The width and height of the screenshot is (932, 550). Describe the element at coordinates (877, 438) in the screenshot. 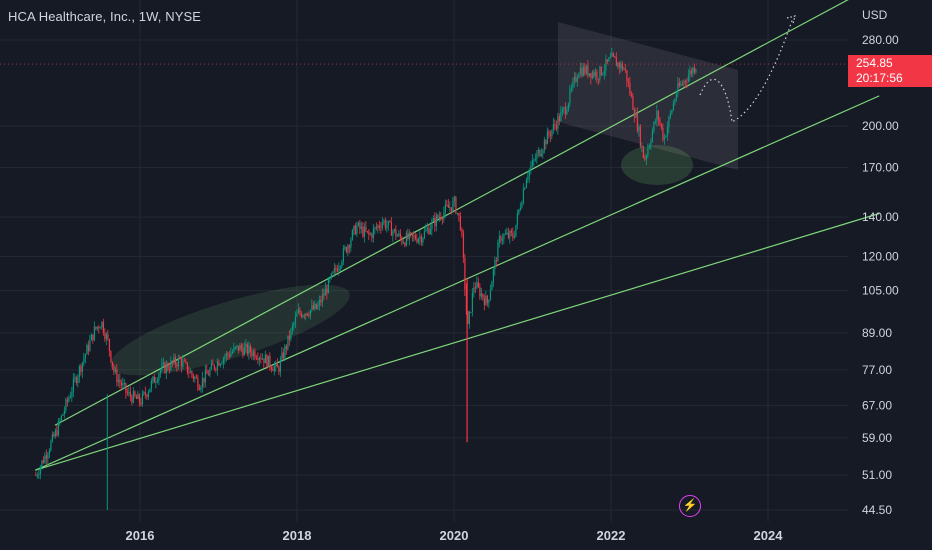

I see `y-tick-label: 59.00` at that location.